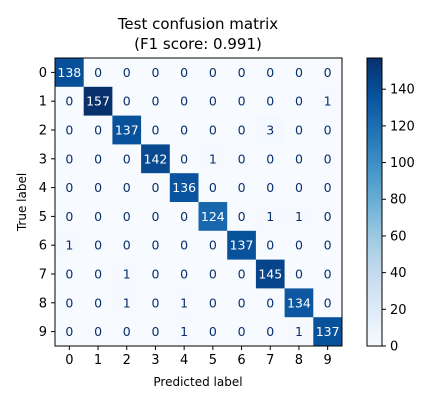  Describe the element at coordinates (398, 310) in the screenshot. I see `colorbar-tick-label: 20` at that location.